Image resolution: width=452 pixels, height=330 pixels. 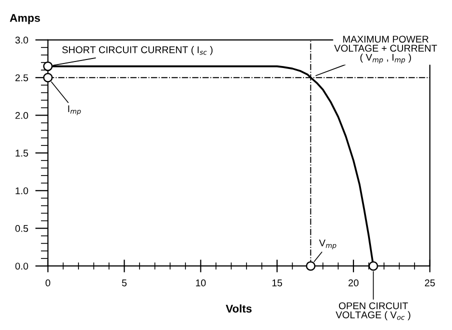 I want to click on annotation: MAXIMUM POWER VOLTAGE + CURRENT ( V$_{mp}$ , I$_{mp}$ ), so click(x=386, y=50).